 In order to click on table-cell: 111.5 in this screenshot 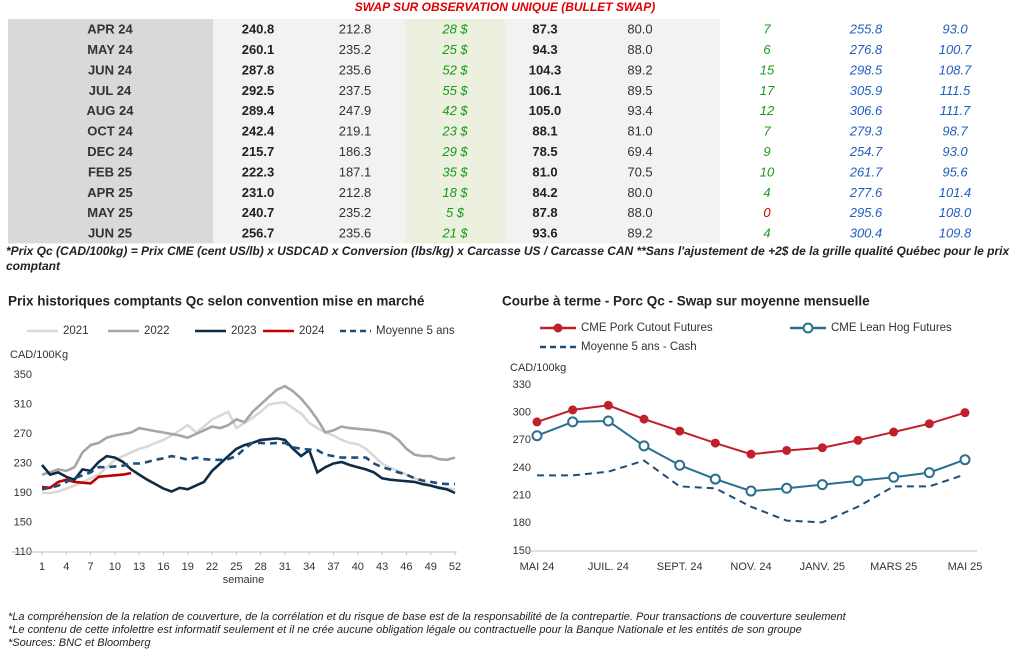, I will do `click(955, 90)`.